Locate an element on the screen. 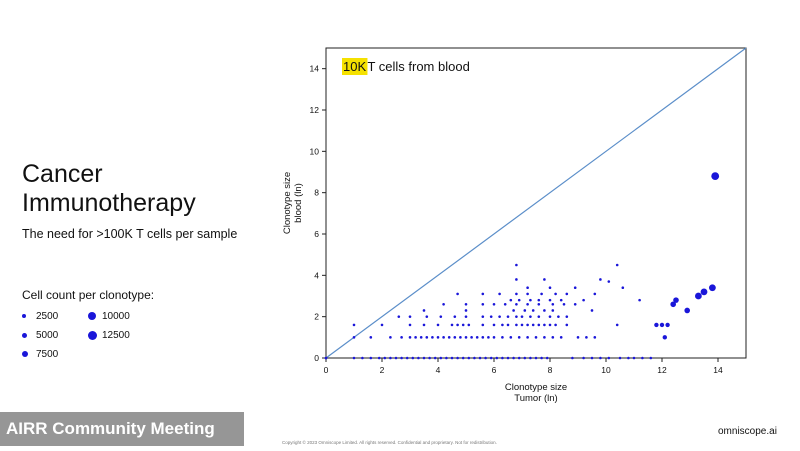  legend-label: 2500 is located at coordinates (47, 316).